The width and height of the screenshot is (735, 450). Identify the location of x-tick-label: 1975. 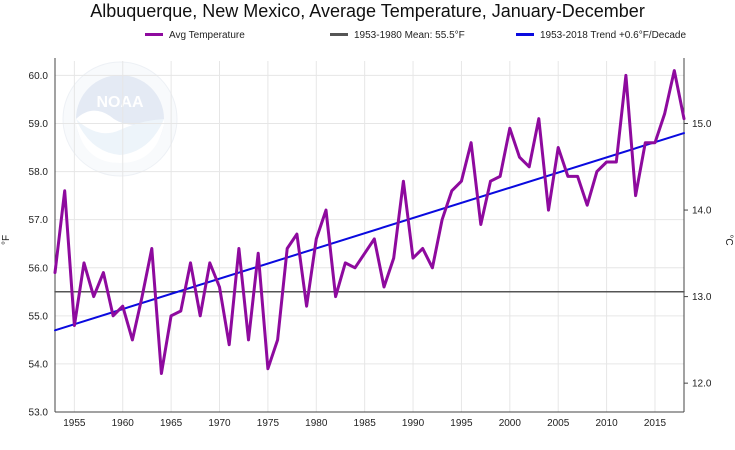
(268, 423).